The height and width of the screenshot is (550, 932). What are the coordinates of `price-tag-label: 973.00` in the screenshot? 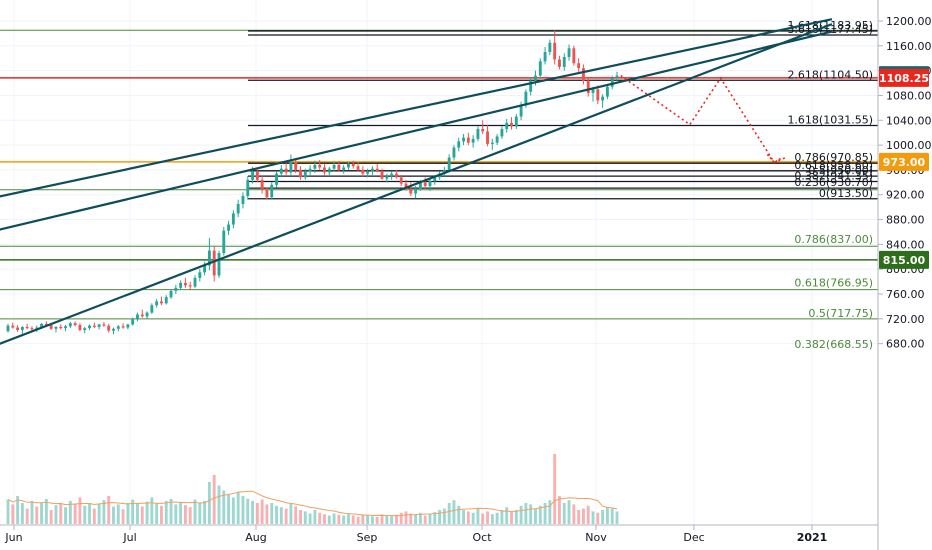 It's located at (904, 162).